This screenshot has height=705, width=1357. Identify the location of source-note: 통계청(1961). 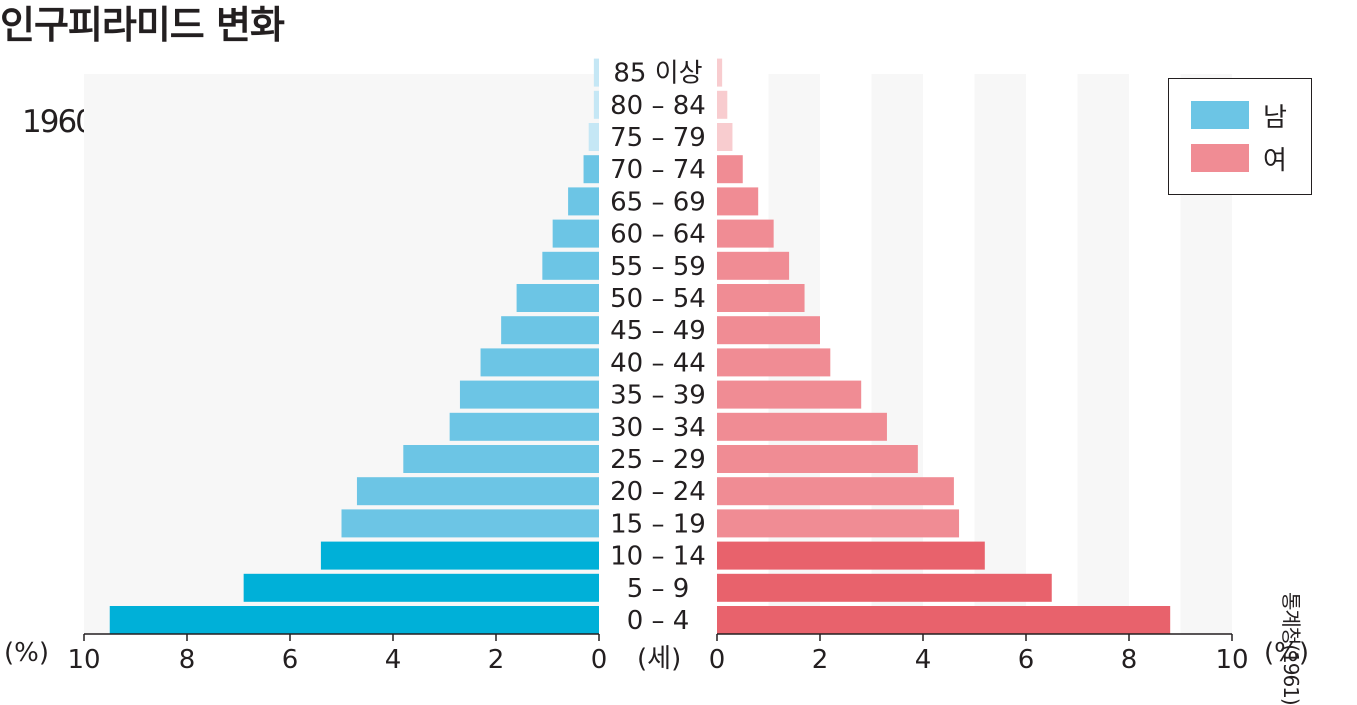
(1291, 648).